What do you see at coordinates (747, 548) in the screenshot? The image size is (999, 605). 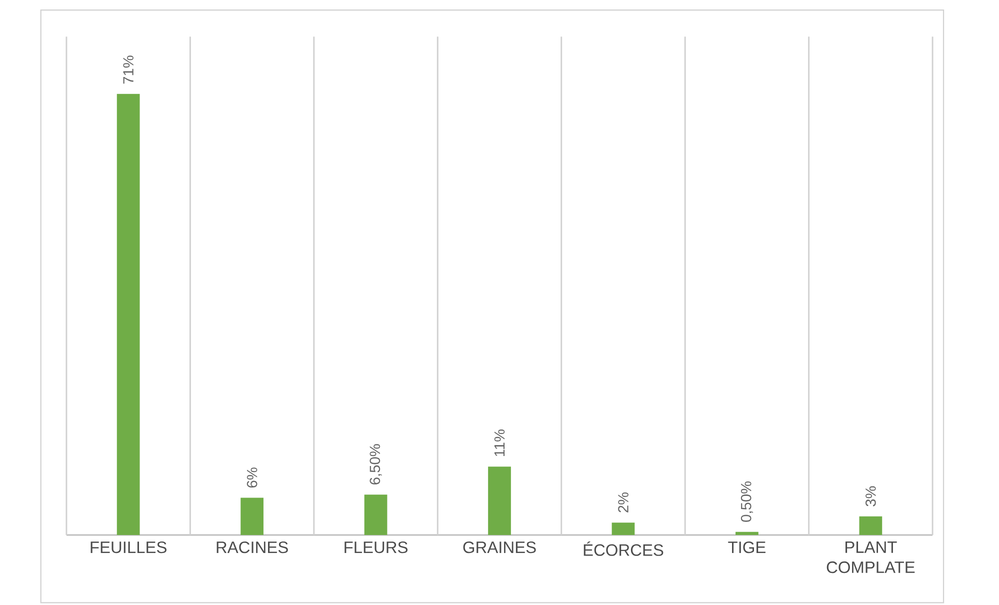 I see `x-tick-label: TIGE` at bounding box center [747, 548].